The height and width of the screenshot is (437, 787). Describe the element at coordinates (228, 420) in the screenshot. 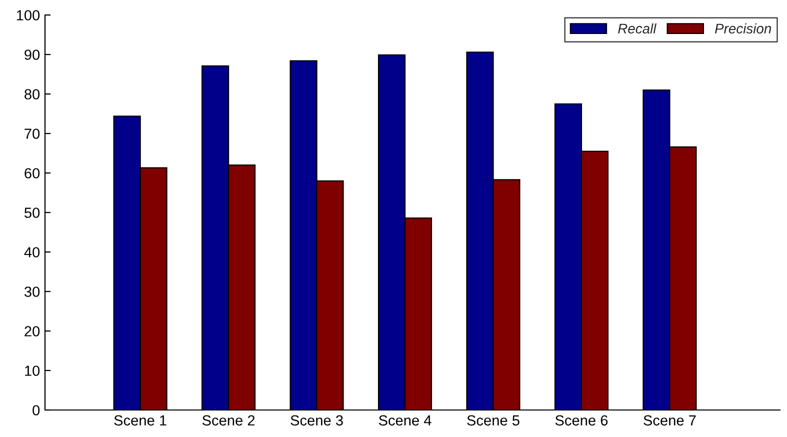

I see `x-tick-label: Scene 2` at that location.